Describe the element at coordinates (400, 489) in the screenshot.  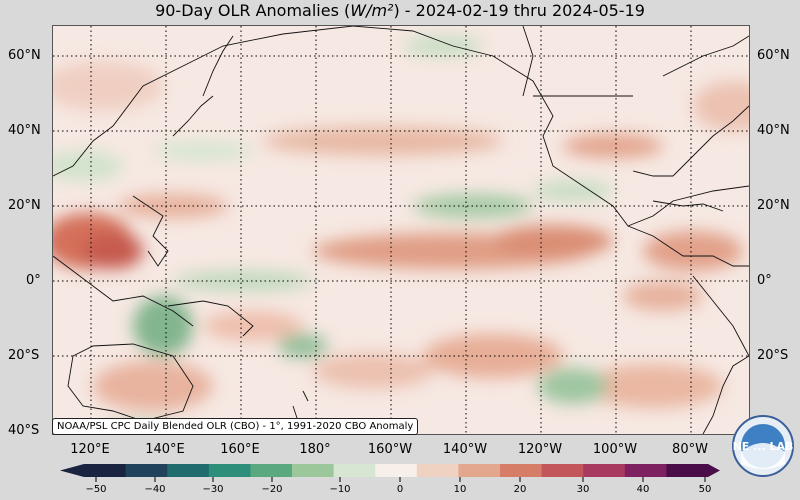
I see `colorbar-tick-label: 0` at that location.